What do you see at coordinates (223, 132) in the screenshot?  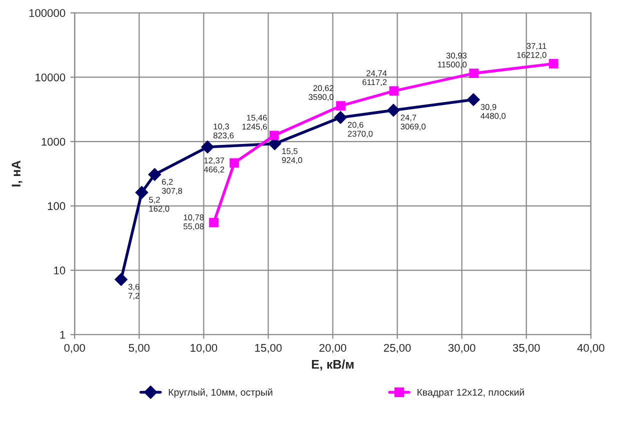 I see `data-label: 10,3 823,6` at bounding box center [223, 132].